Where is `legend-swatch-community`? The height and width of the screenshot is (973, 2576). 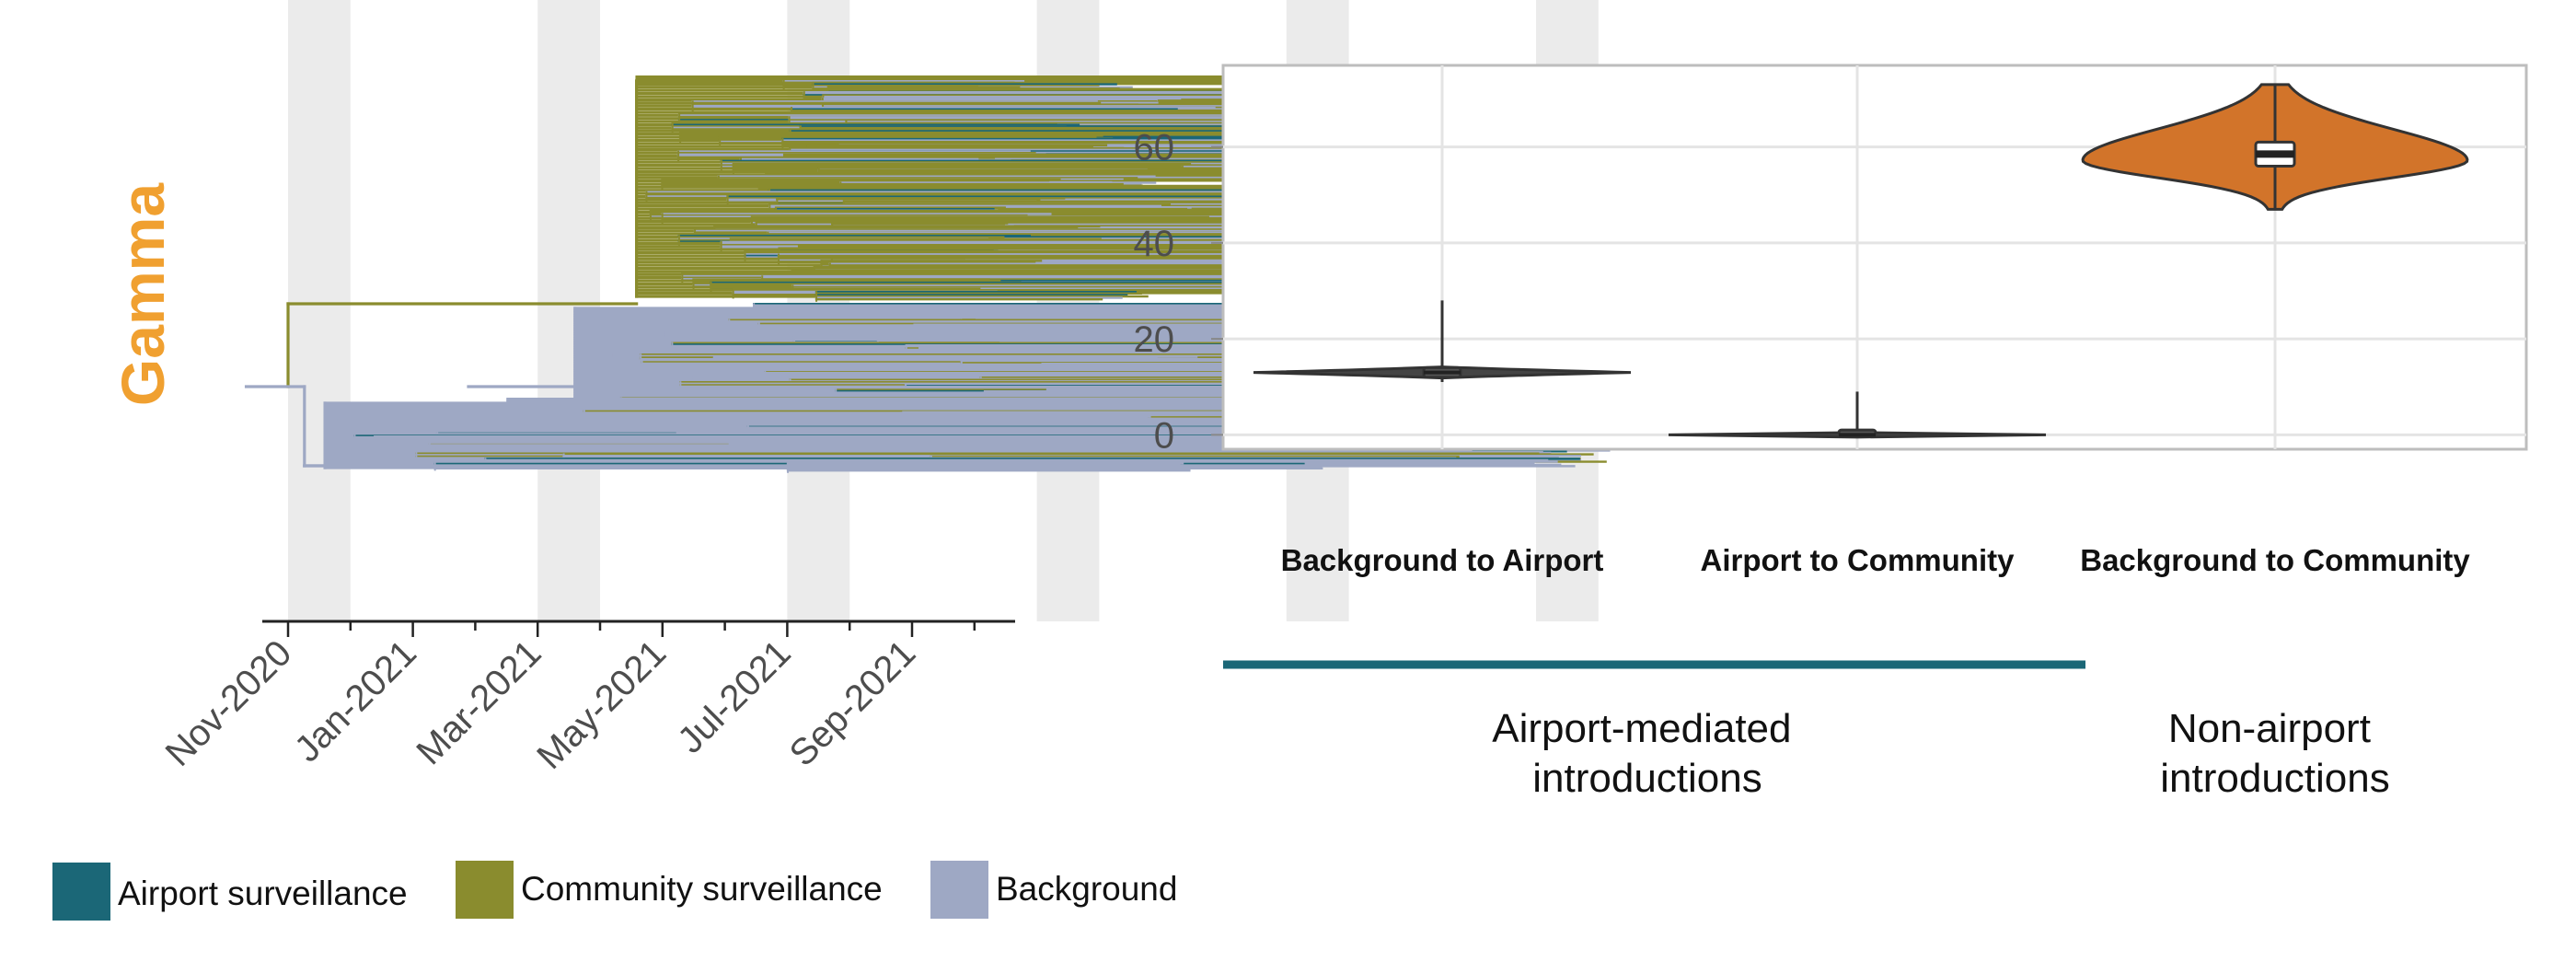
legend-swatch-community is located at coordinates (485, 890).